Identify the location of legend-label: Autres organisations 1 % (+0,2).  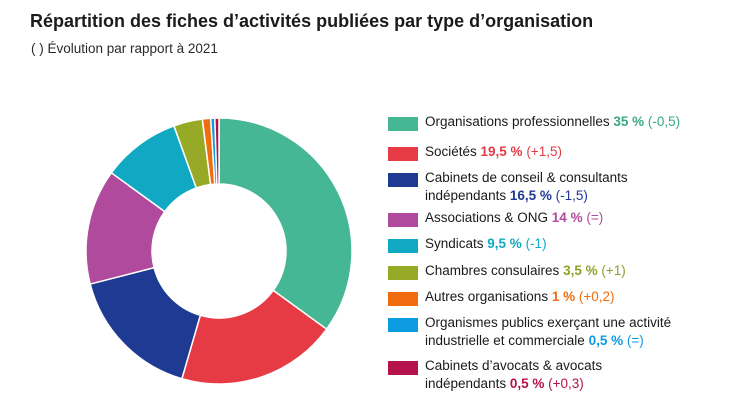
(520, 297).